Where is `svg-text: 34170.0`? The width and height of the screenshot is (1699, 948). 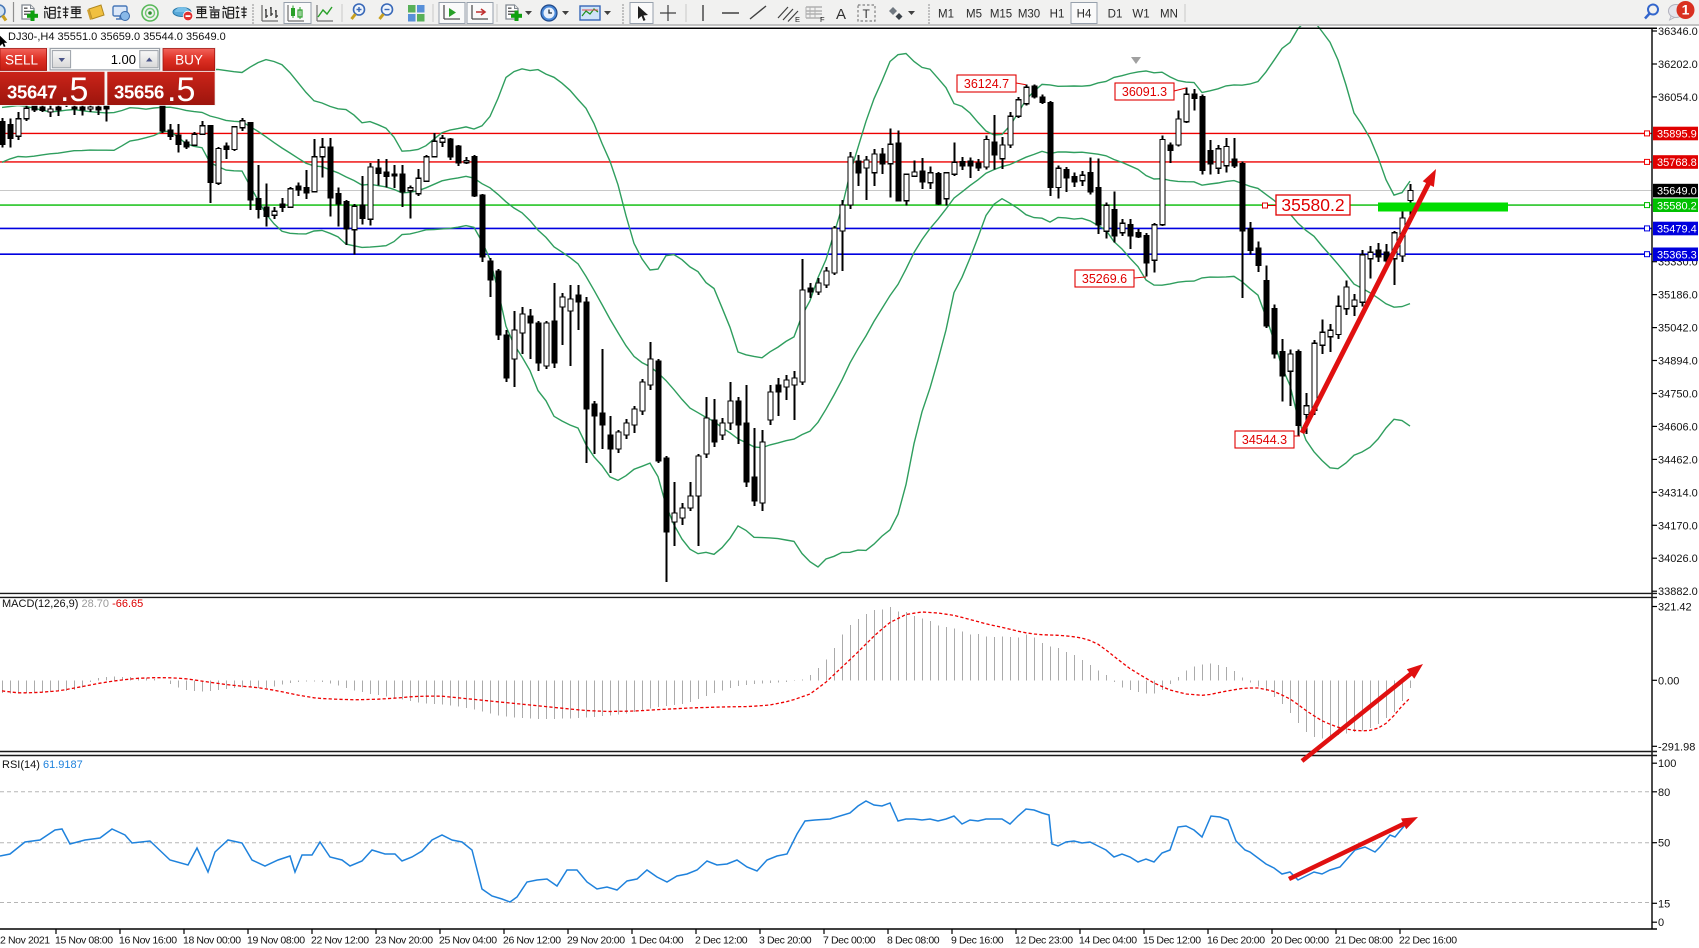
svg-text: 34170.0 is located at coordinates (1678, 526).